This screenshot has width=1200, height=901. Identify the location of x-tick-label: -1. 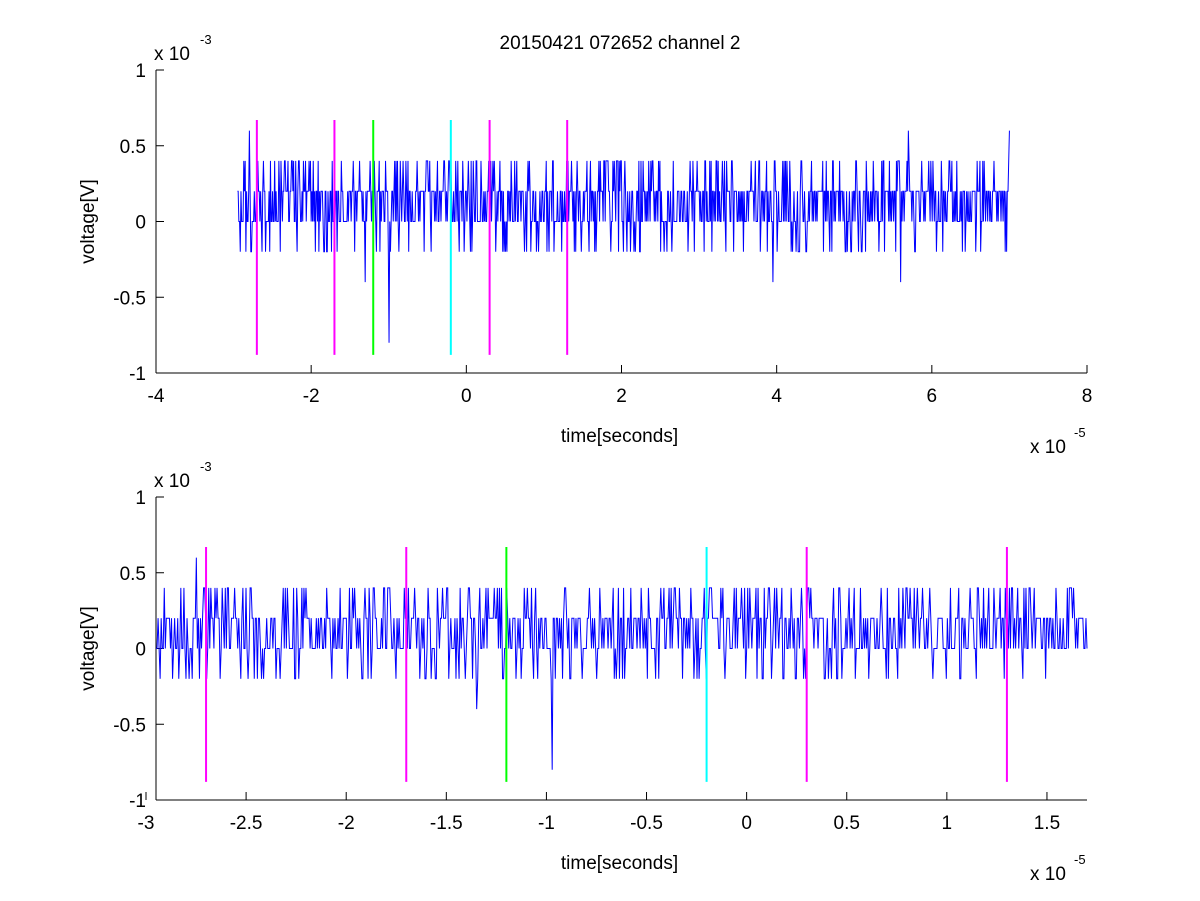
(546, 823).